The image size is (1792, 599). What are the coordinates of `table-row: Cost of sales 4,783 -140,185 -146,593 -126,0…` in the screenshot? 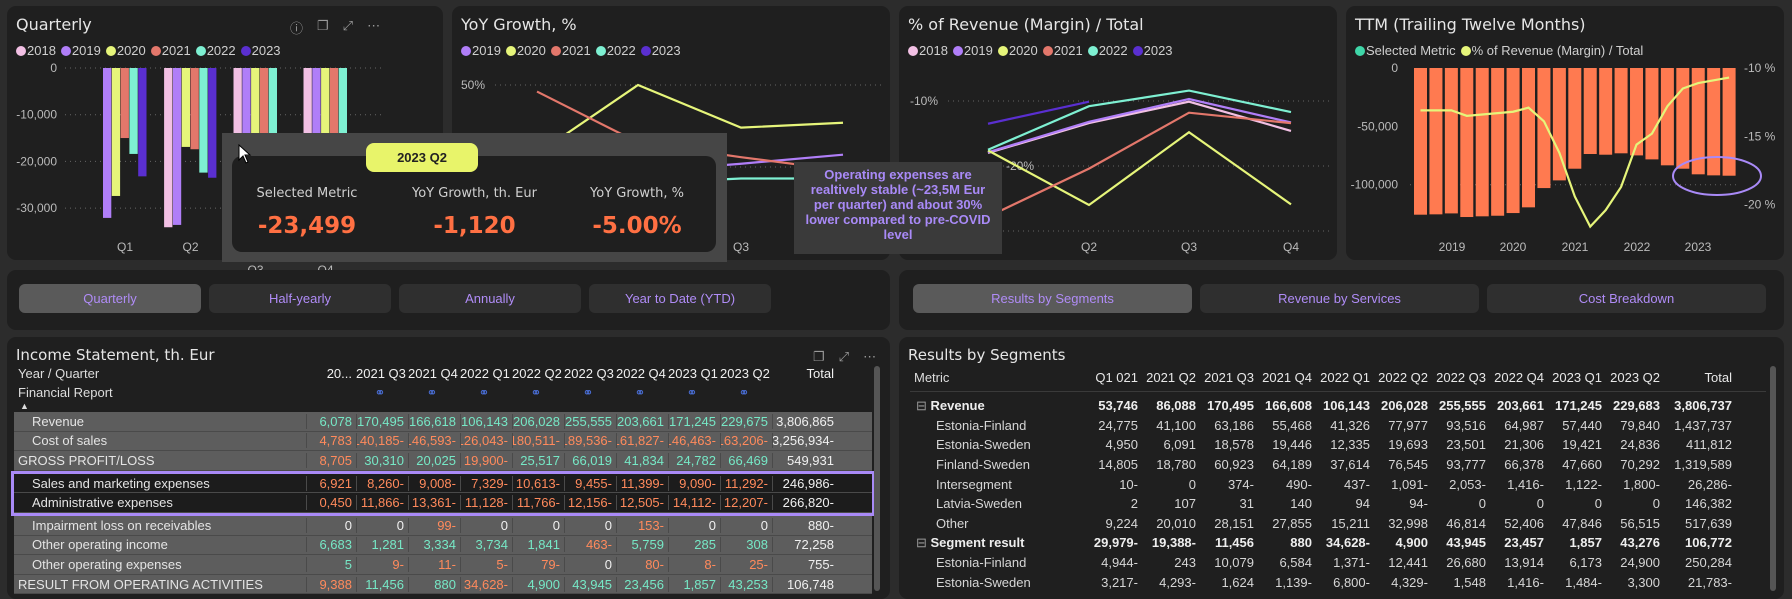 It's located at (443, 441).